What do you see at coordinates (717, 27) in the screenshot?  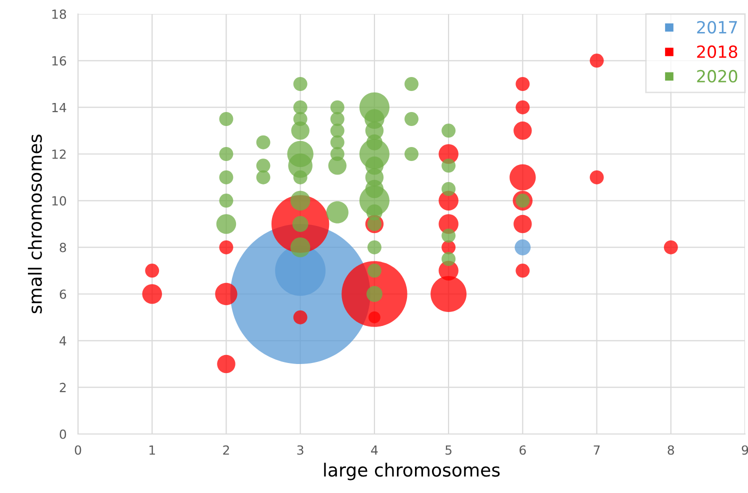 I see `legend-label: 2017` at bounding box center [717, 27].